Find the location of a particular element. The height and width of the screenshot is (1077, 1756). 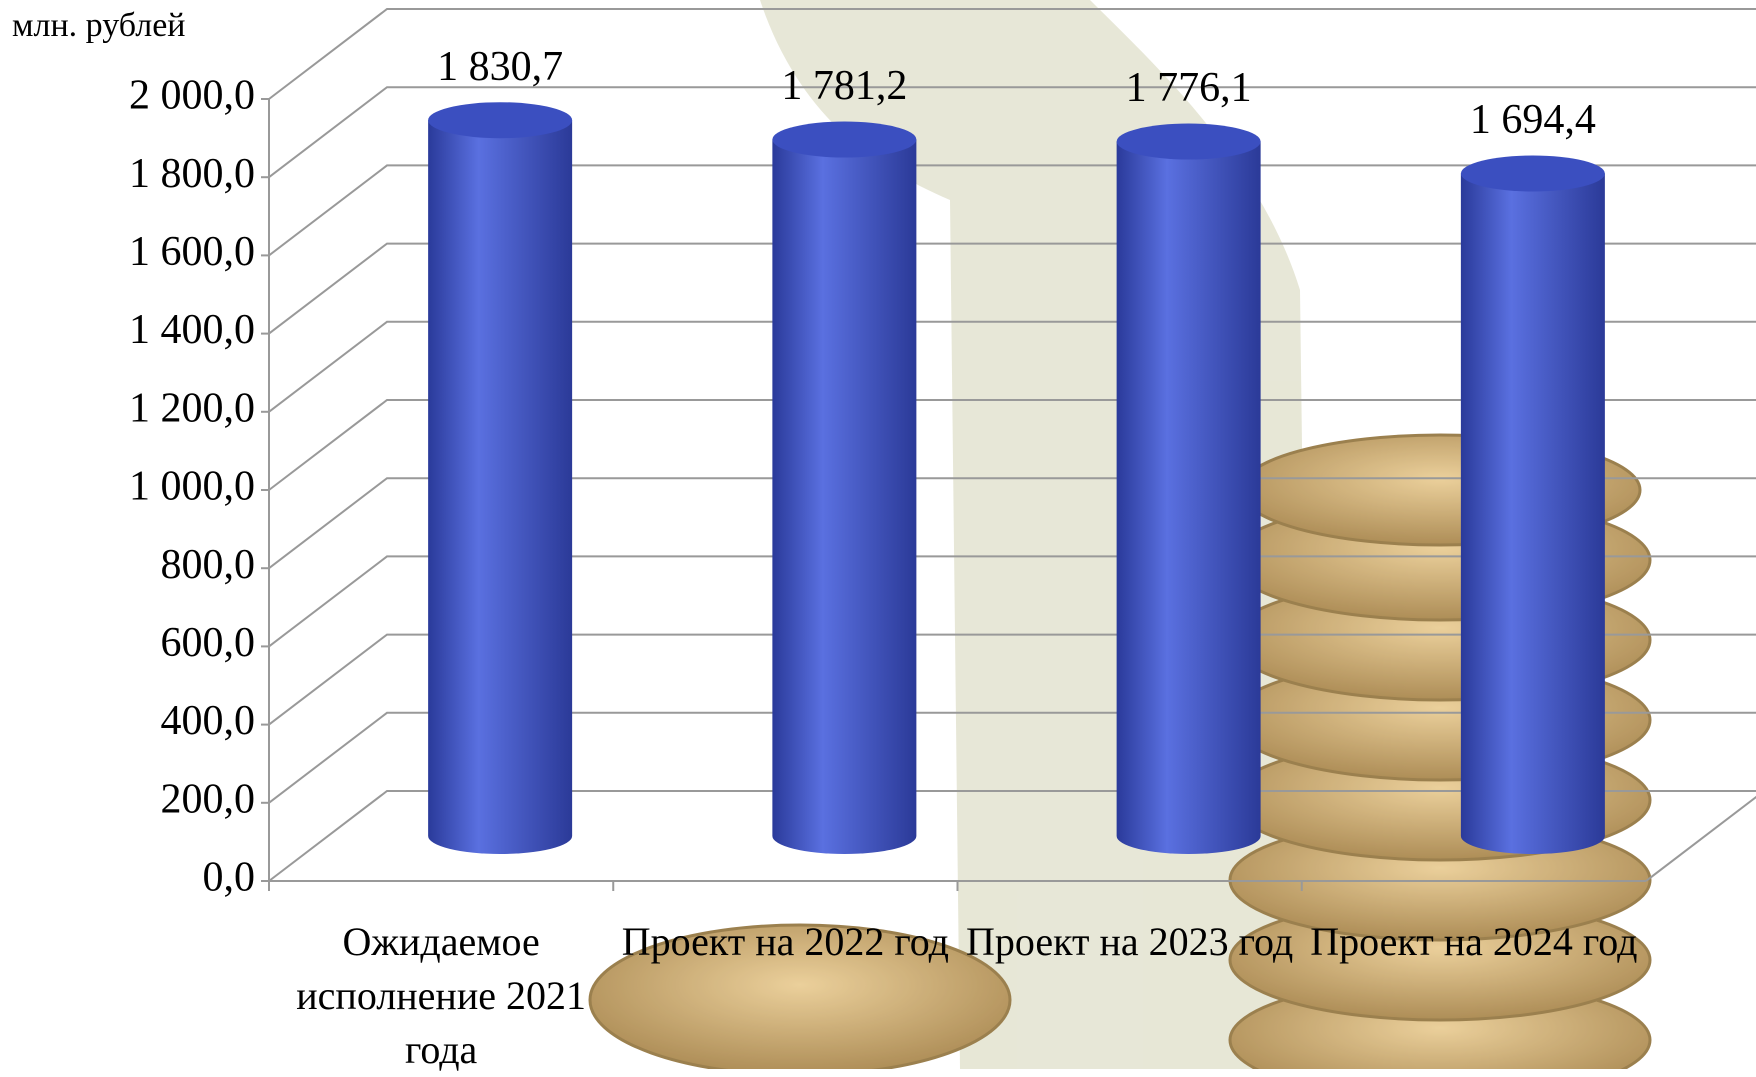

y-tick-label: 800,0 is located at coordinates (208, 565).